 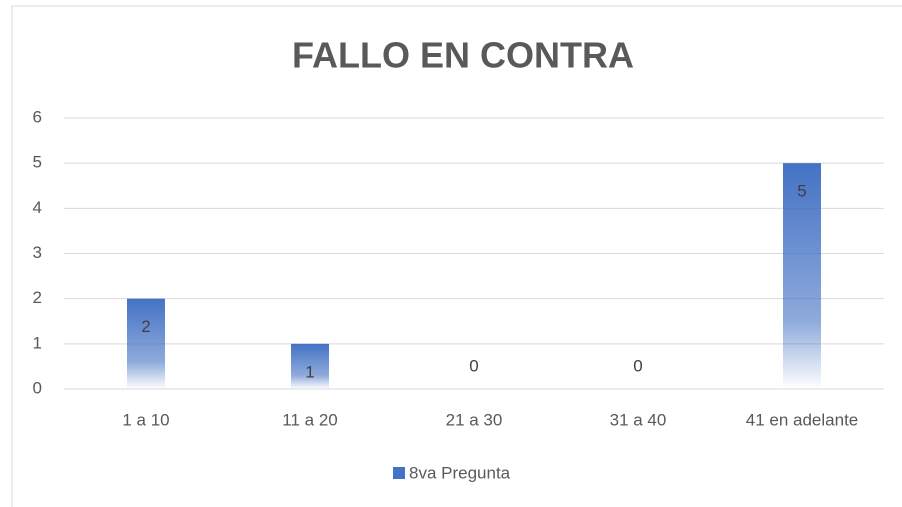 What do you see at coordinates (37, 162) in the screenshot?
I see `y-tick-label: 5` at bounding box center [37, 162].